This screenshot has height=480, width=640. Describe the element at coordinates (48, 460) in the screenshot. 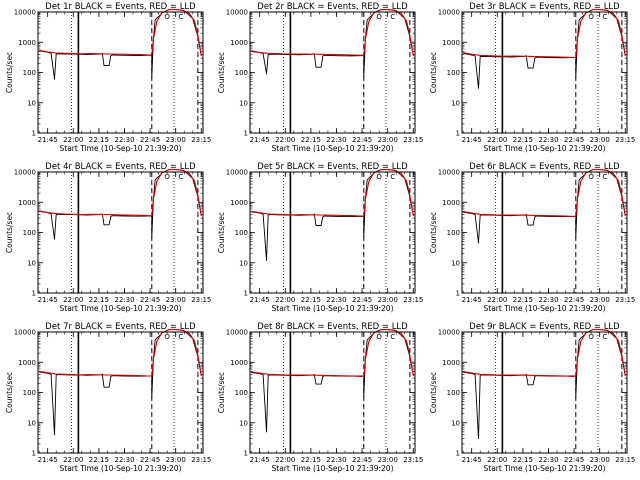

I see `x-tick-label: 21:45` at that location.